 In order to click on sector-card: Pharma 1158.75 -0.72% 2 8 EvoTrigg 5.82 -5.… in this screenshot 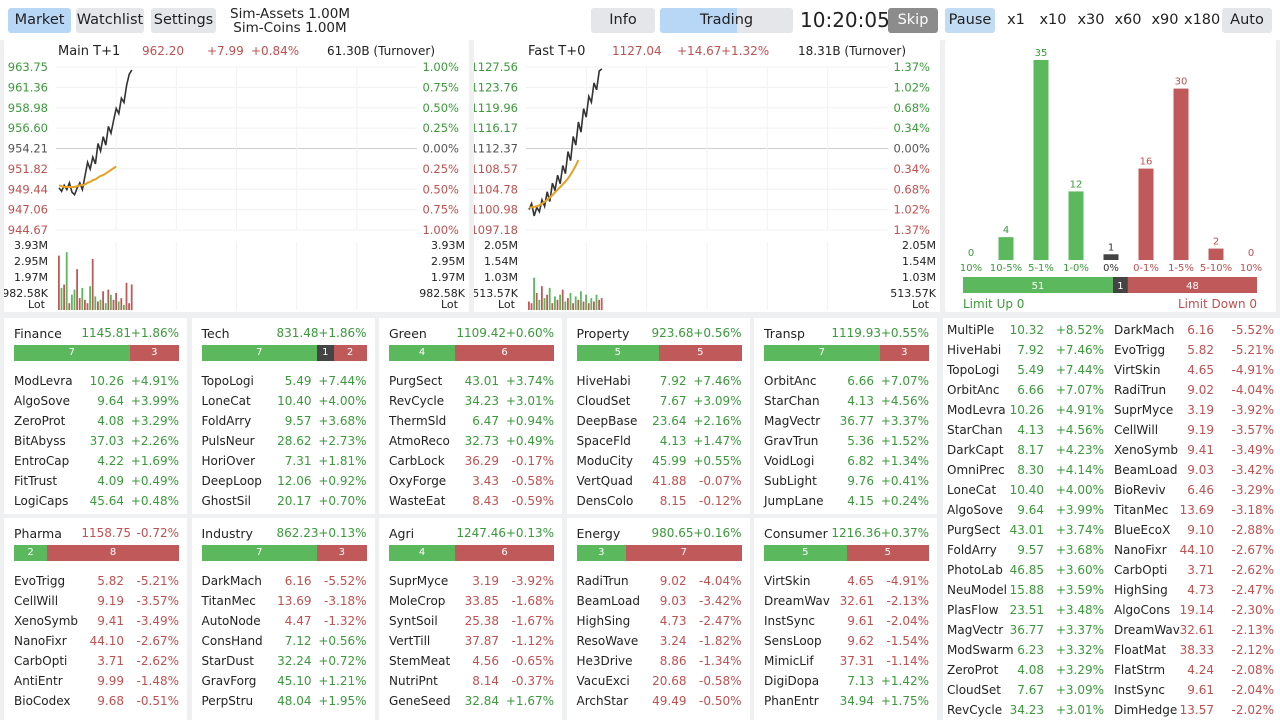, I will do `click(95, 619)`.